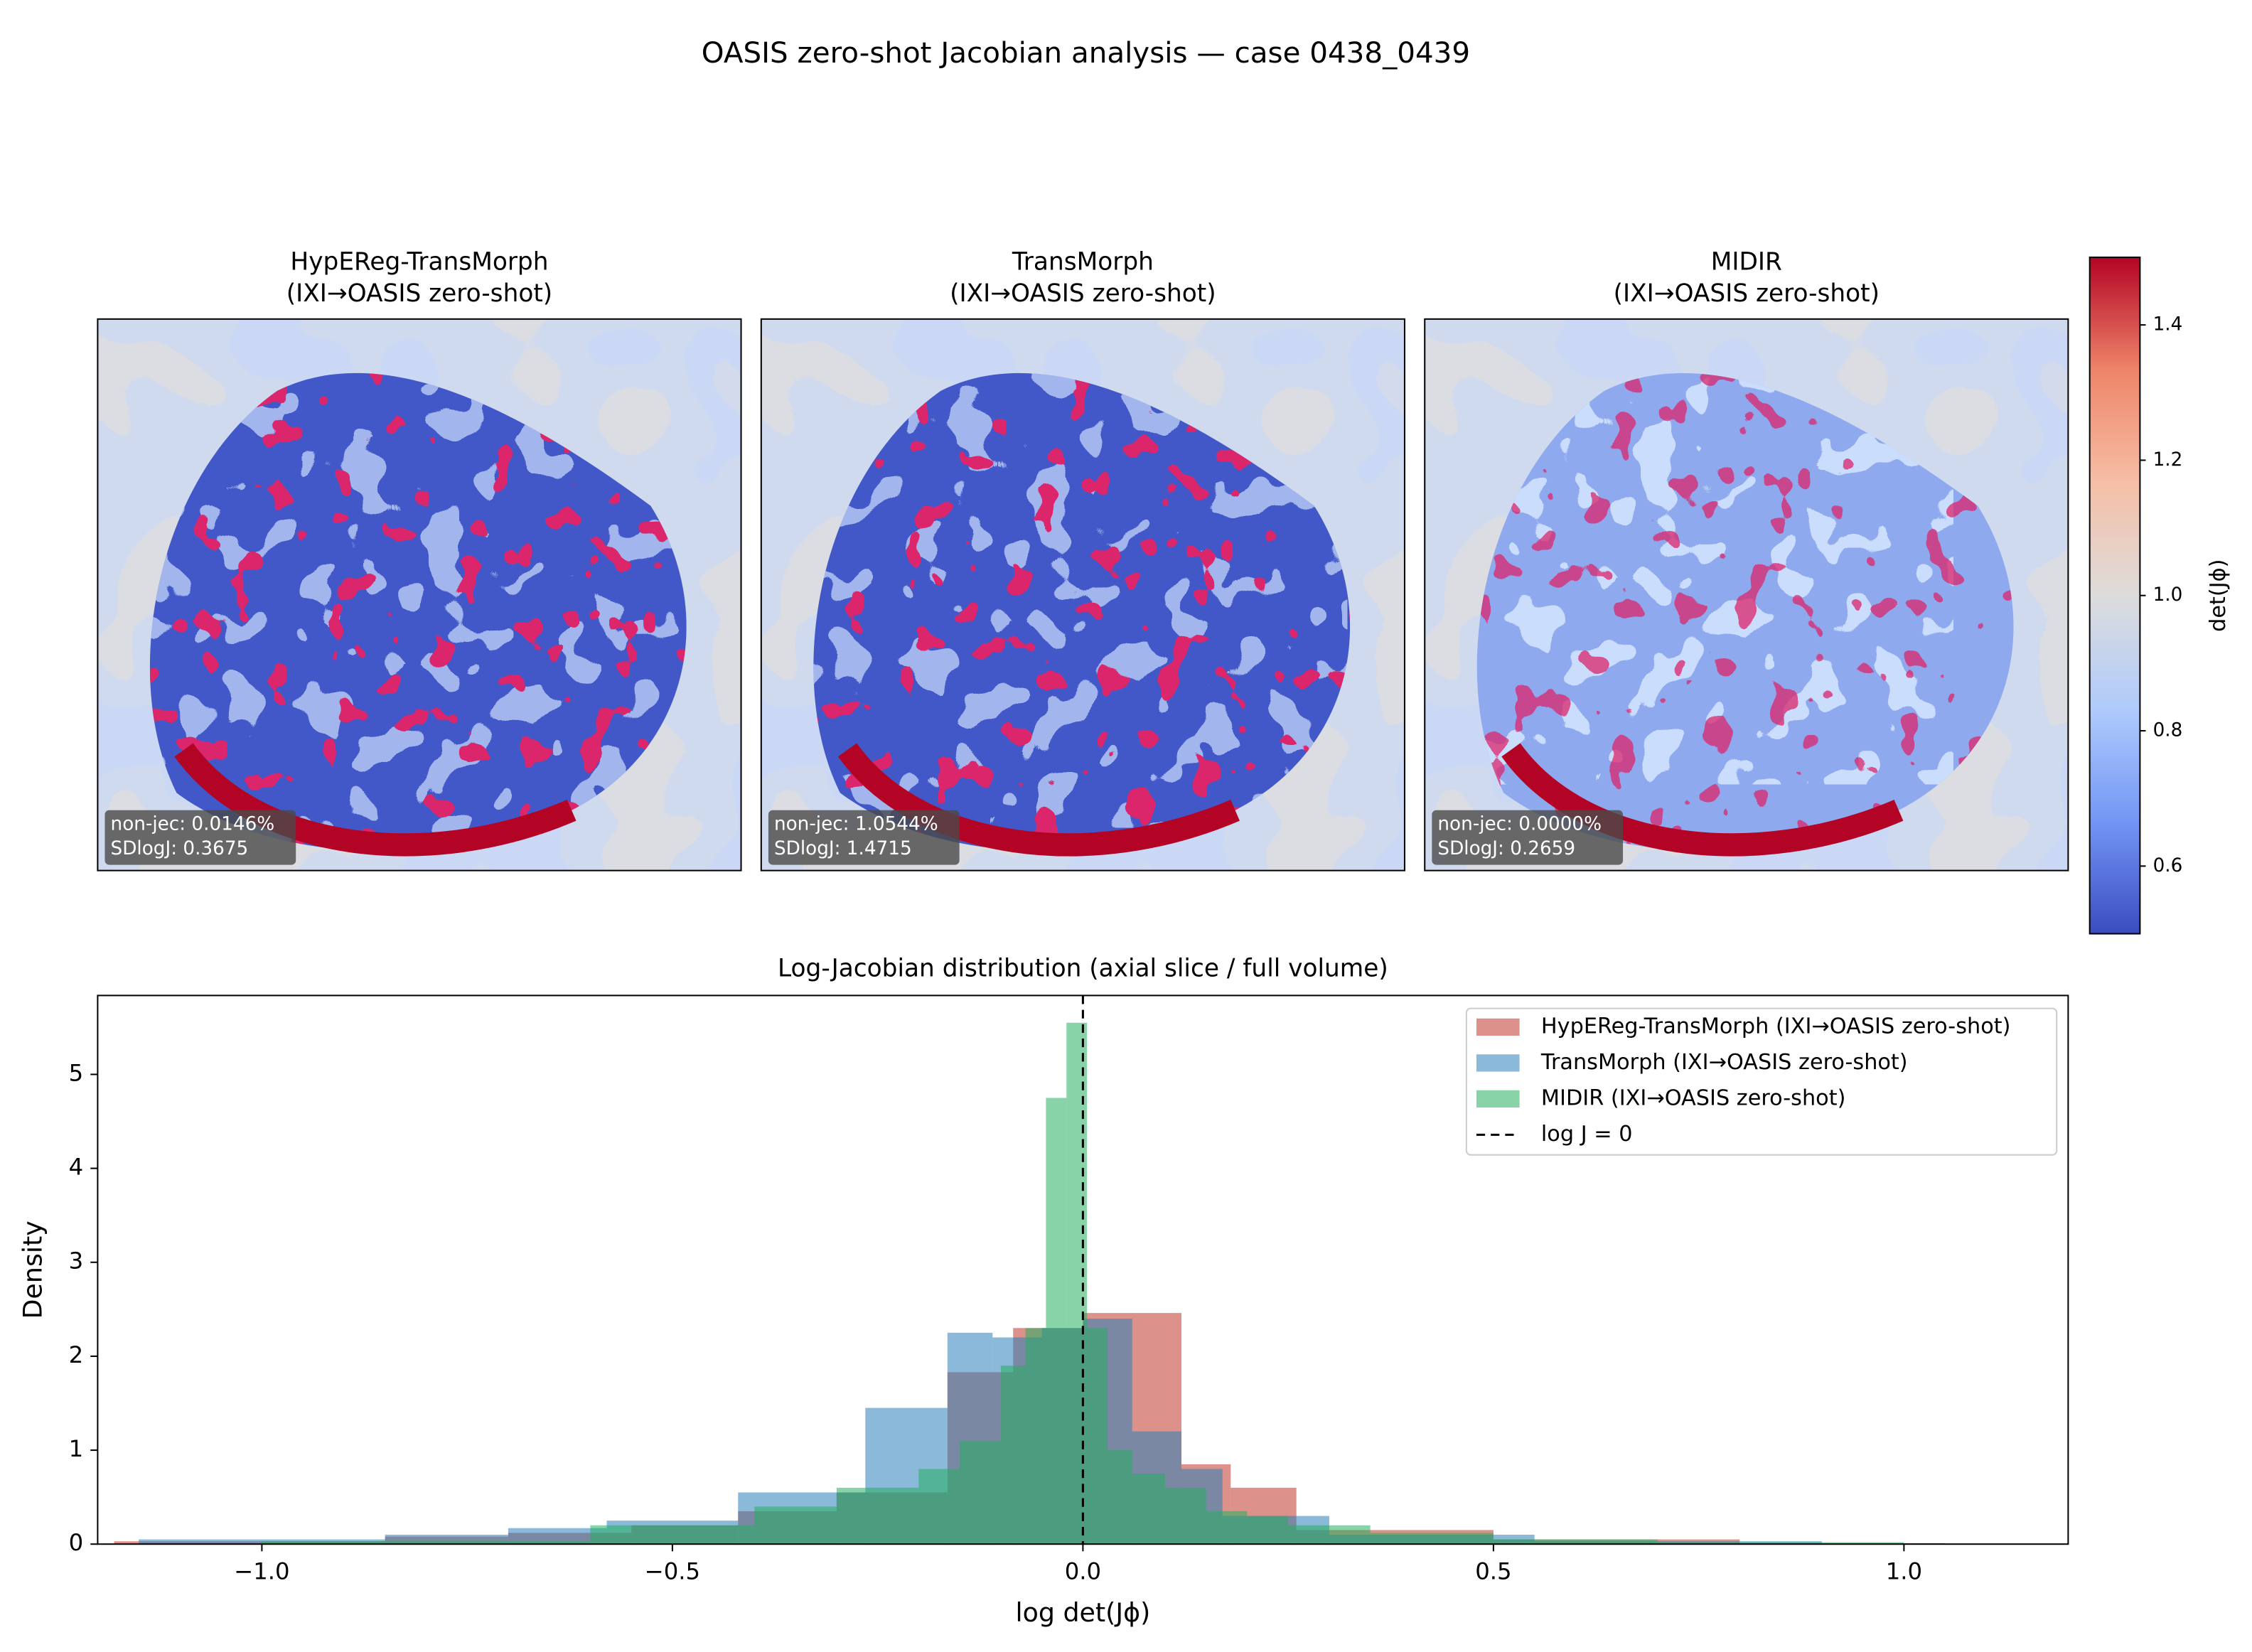 Image resolution: width=2252 pixels, height=1652 pixels. Describe the element at coordinates (2115, 595) in the screenshot. I see `colorbar` at that location.